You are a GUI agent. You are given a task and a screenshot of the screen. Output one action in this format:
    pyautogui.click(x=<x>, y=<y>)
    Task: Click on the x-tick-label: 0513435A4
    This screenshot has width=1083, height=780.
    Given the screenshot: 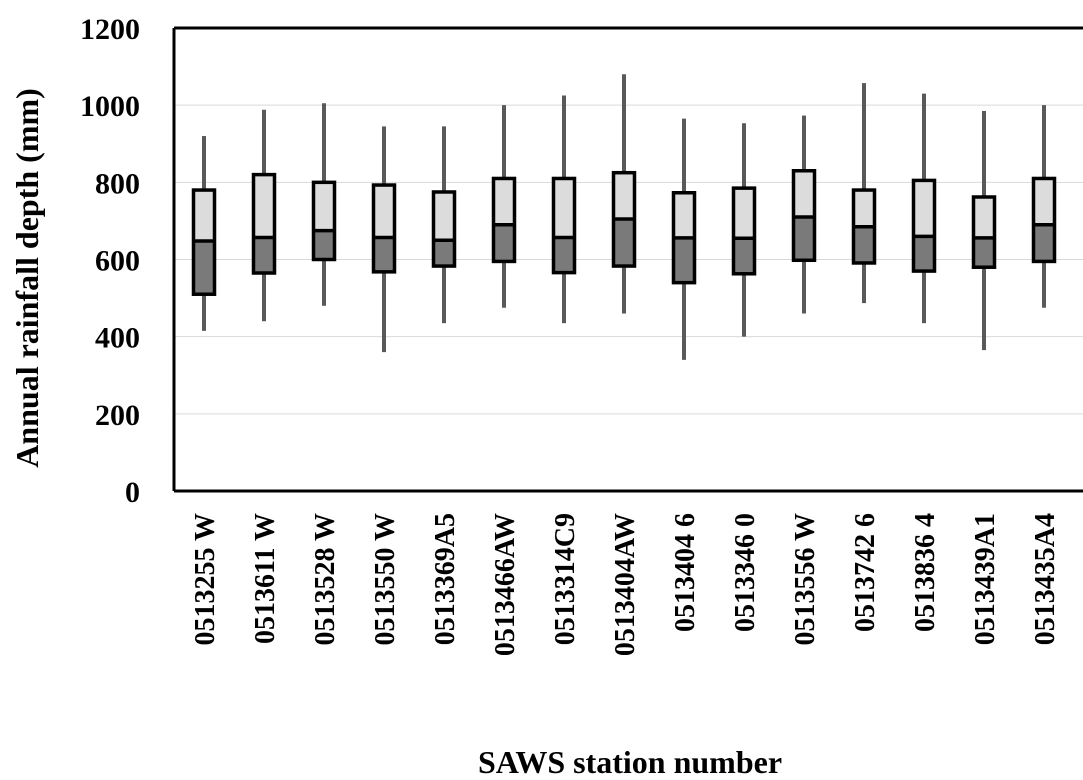 What is the action you would take?
    pyautogui.click(x=1045, y=579)
    